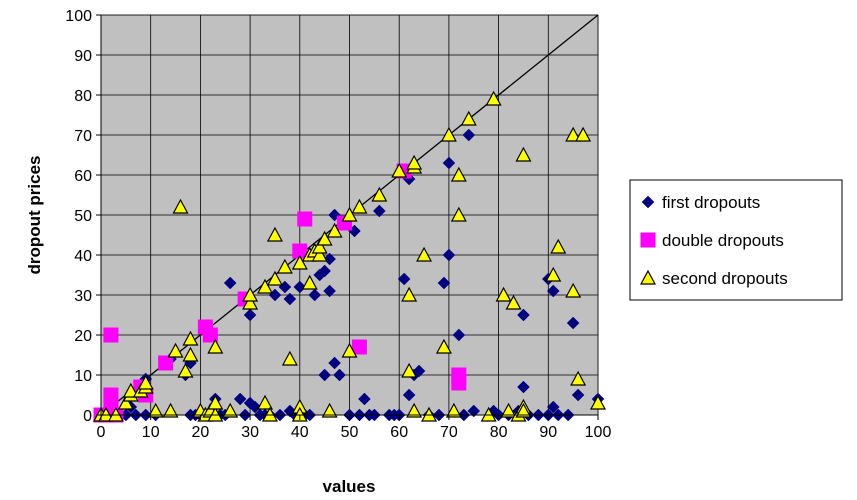  I want to click on legend-label-first-dropouts: first dropouts, so click(711, 202).